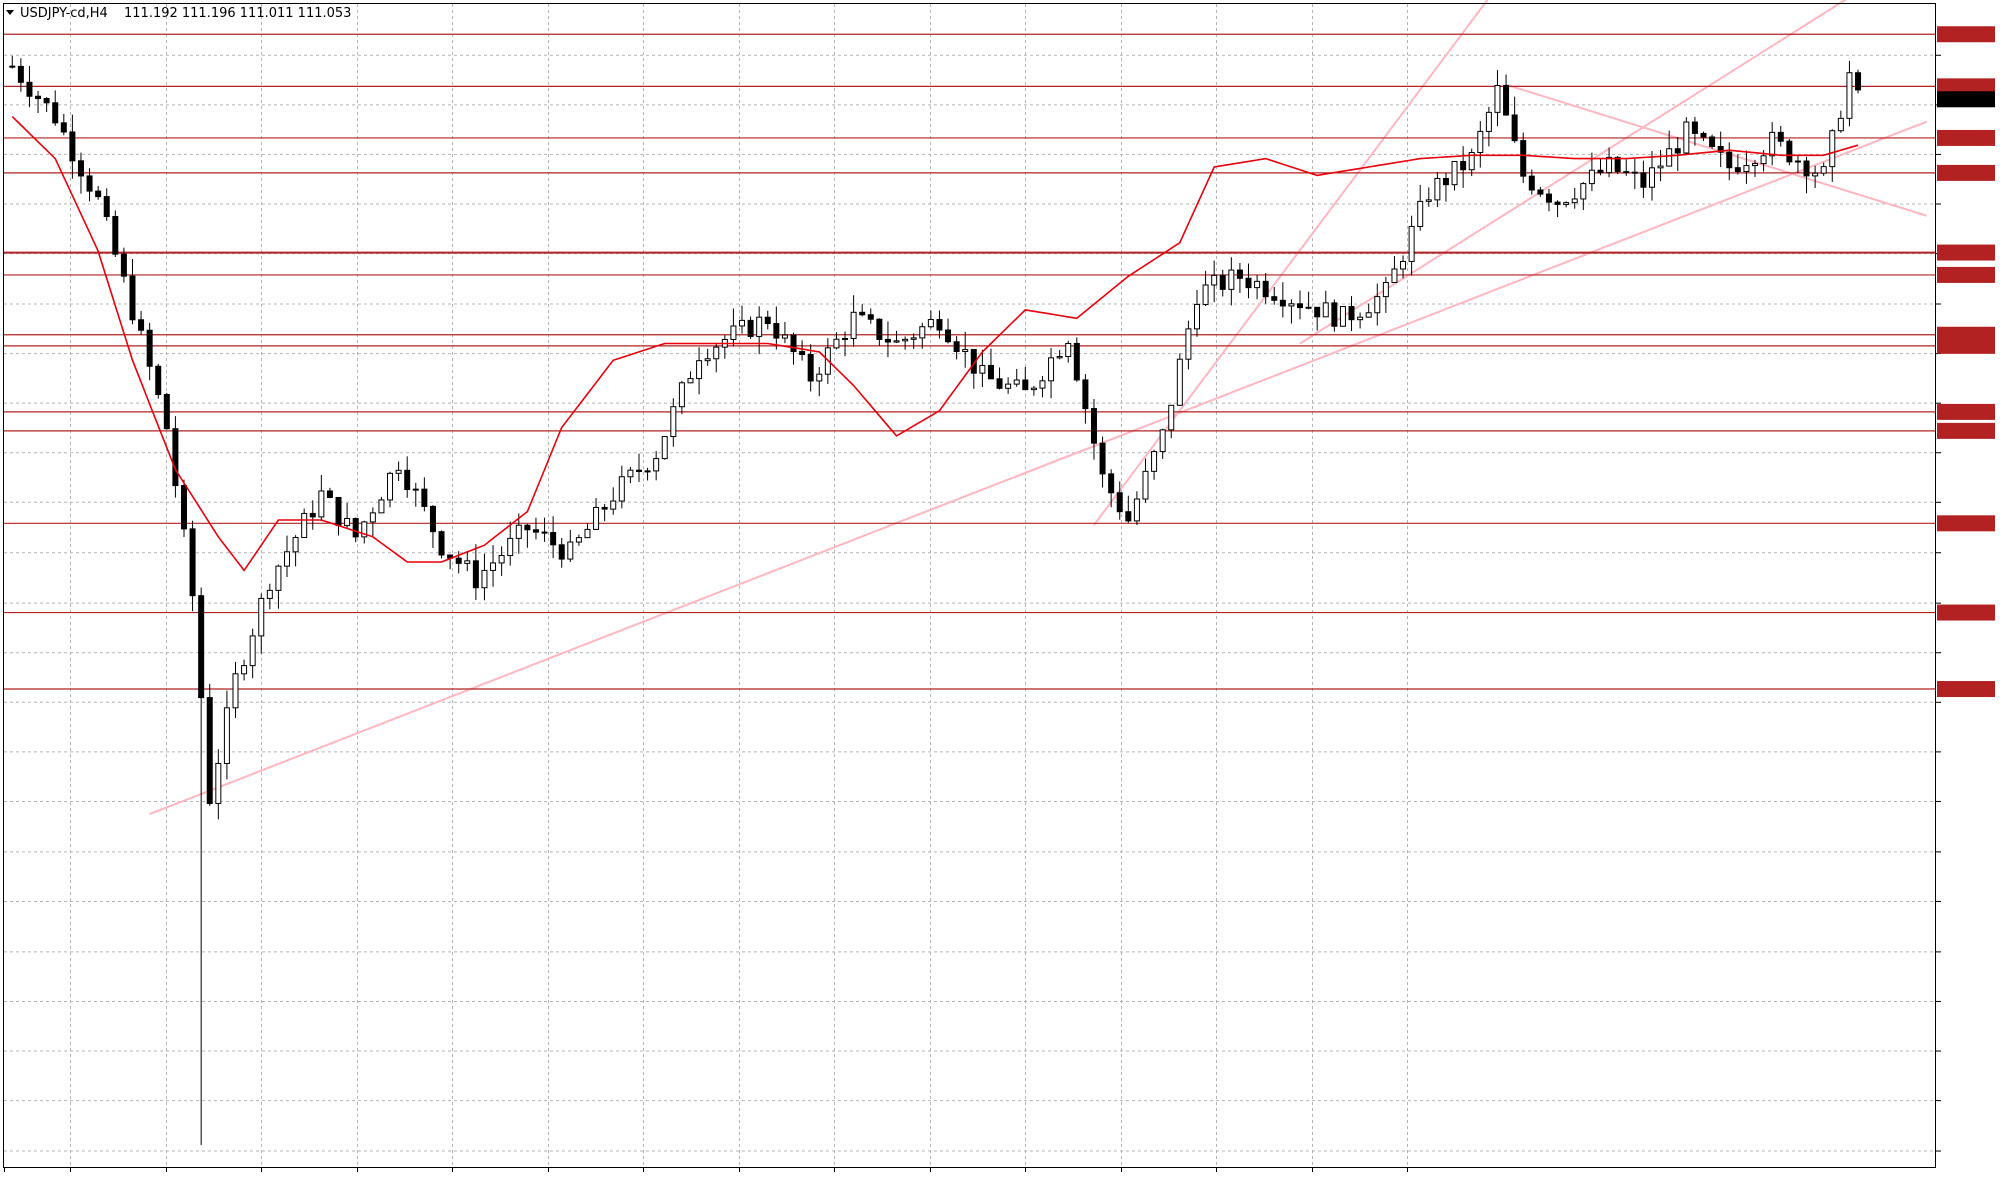 The image size is (2000, 1194). I want to click on dropdown-triangle-icon, so click(10, 12).